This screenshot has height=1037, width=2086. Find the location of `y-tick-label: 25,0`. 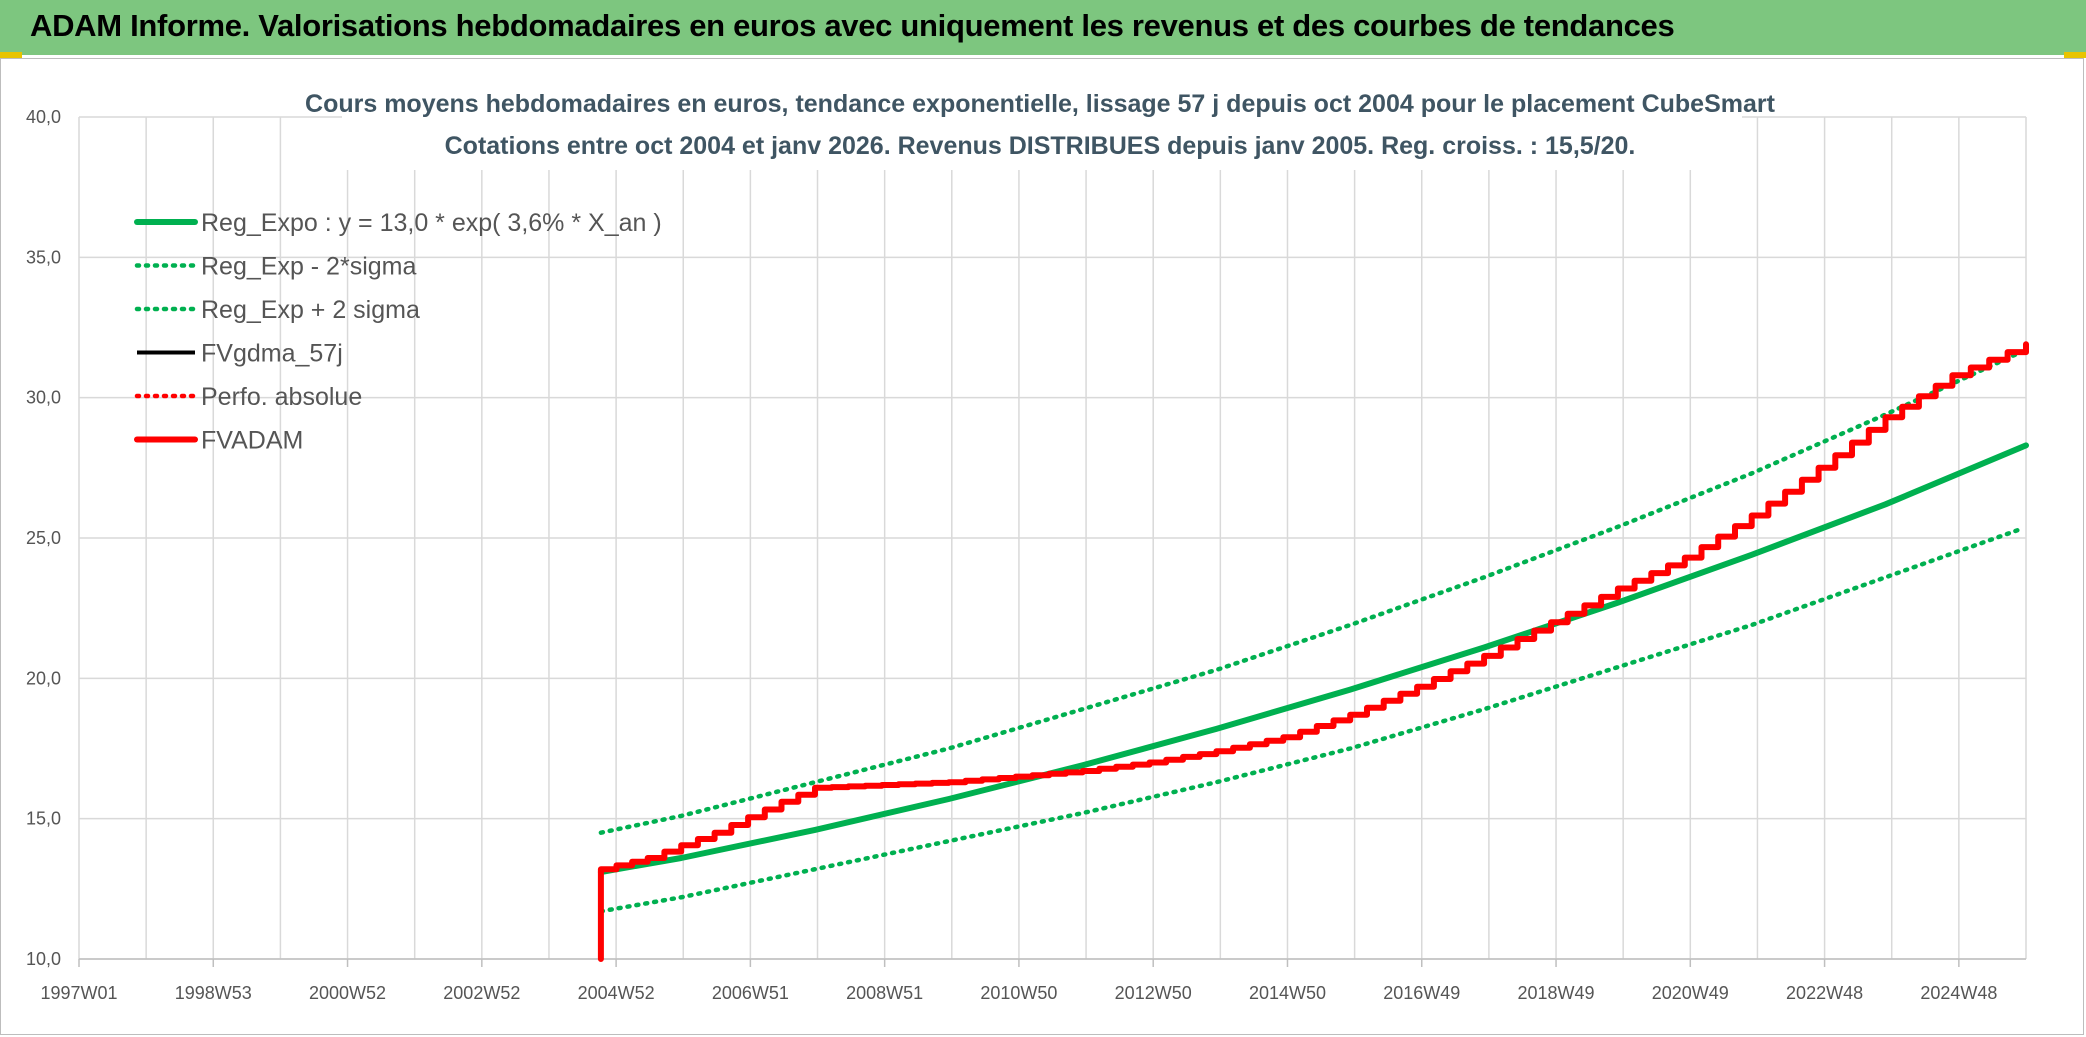

y-tick-label: 25,0 is located at coordinates (43, 538).